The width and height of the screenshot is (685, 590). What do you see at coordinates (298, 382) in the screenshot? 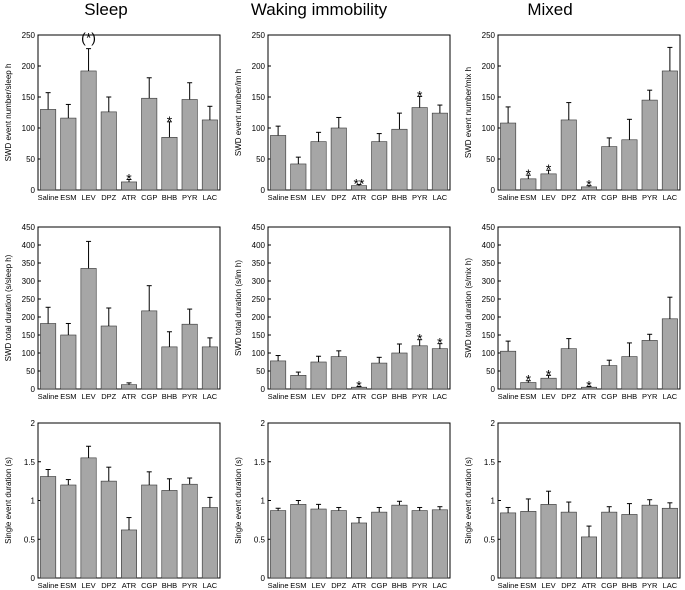
I see `wake-duration-bar-esm` at bounding box center [298, 382].